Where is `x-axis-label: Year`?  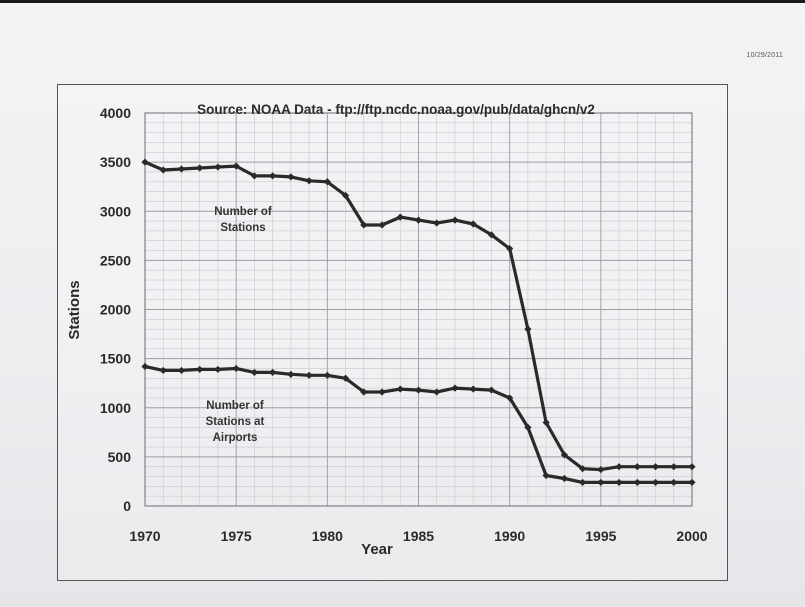 x-axis-label: Year is located at coordinates (377, 549).